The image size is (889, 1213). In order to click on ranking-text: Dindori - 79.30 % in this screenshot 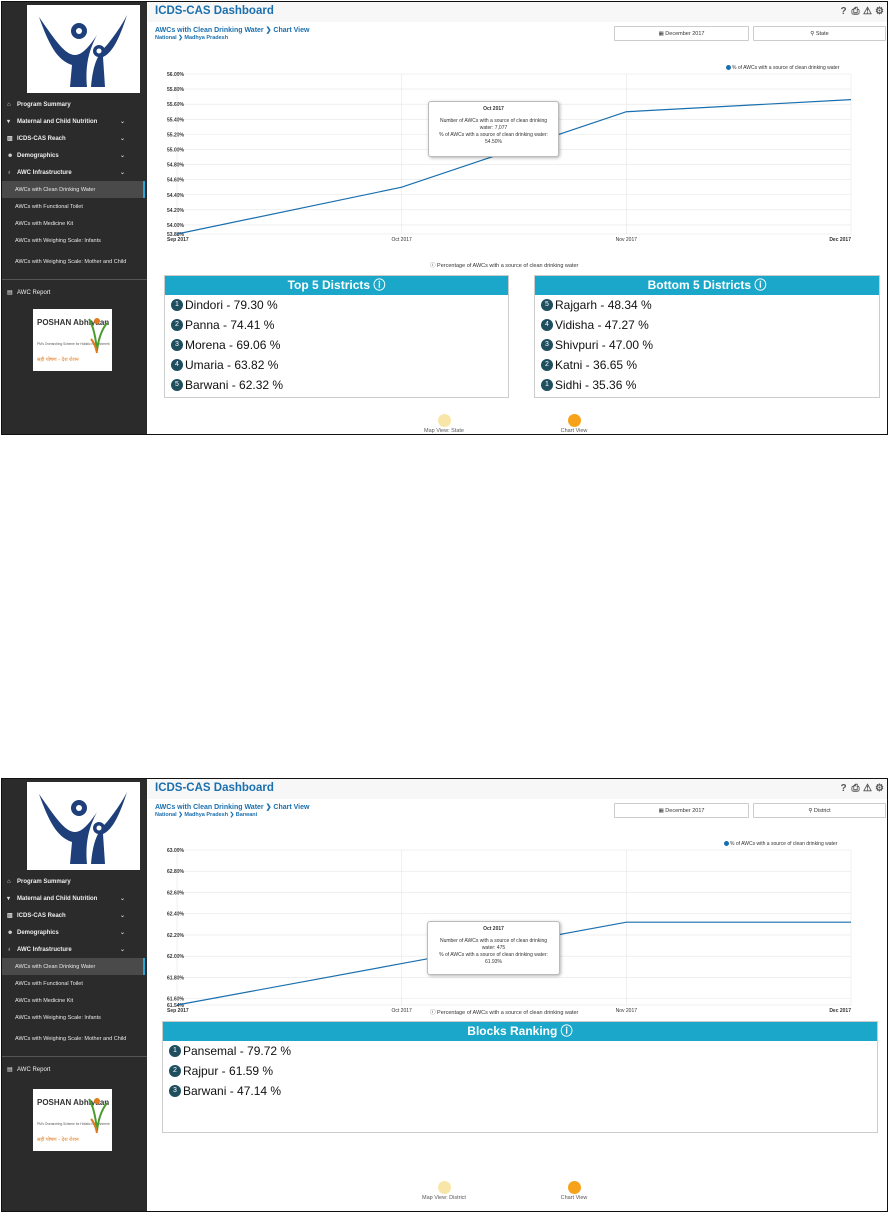, I will do `click(231, 305)`.